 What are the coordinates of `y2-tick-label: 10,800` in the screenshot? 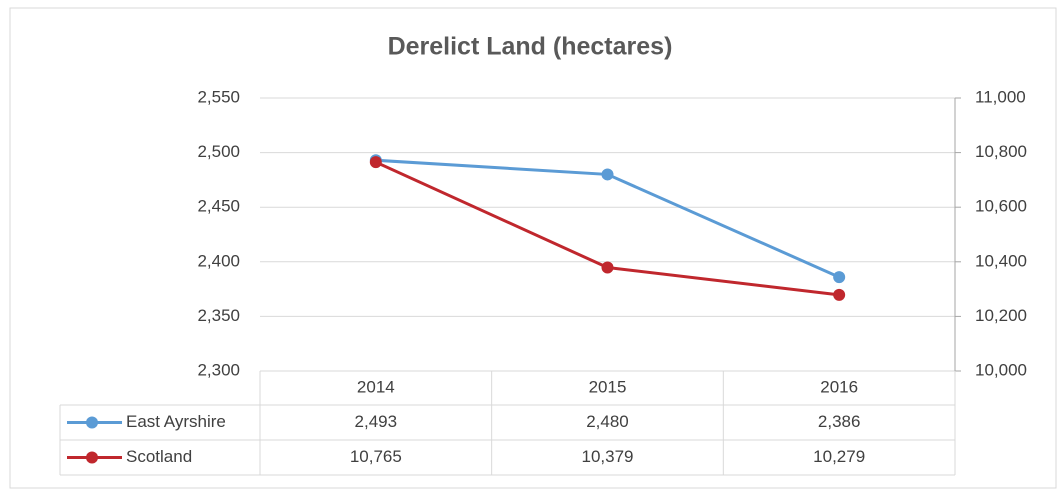 It's located at (1001, 151).